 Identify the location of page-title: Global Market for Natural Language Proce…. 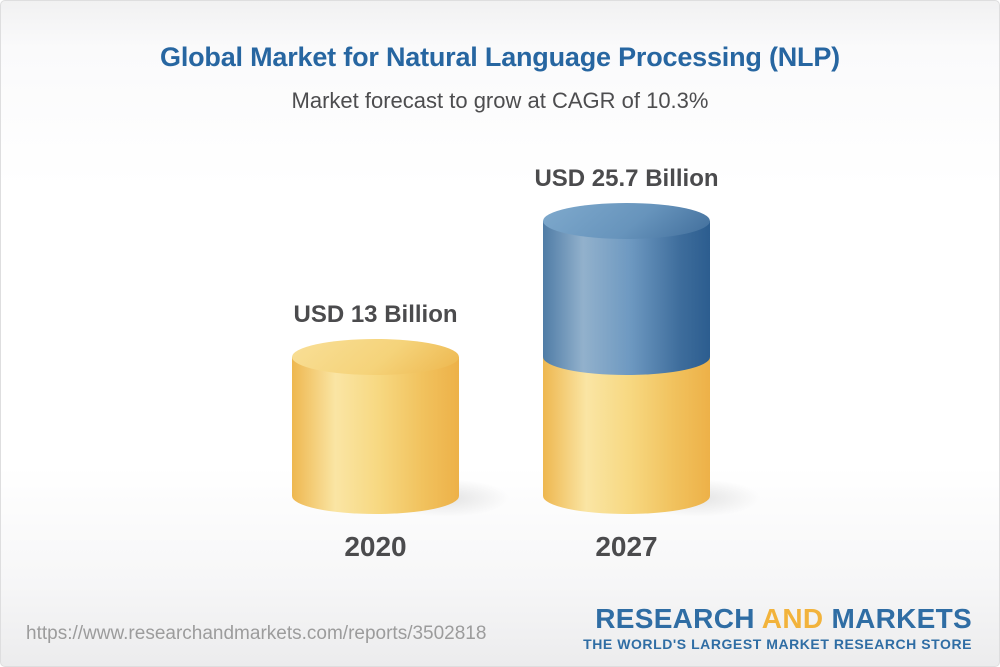
(500, 57).